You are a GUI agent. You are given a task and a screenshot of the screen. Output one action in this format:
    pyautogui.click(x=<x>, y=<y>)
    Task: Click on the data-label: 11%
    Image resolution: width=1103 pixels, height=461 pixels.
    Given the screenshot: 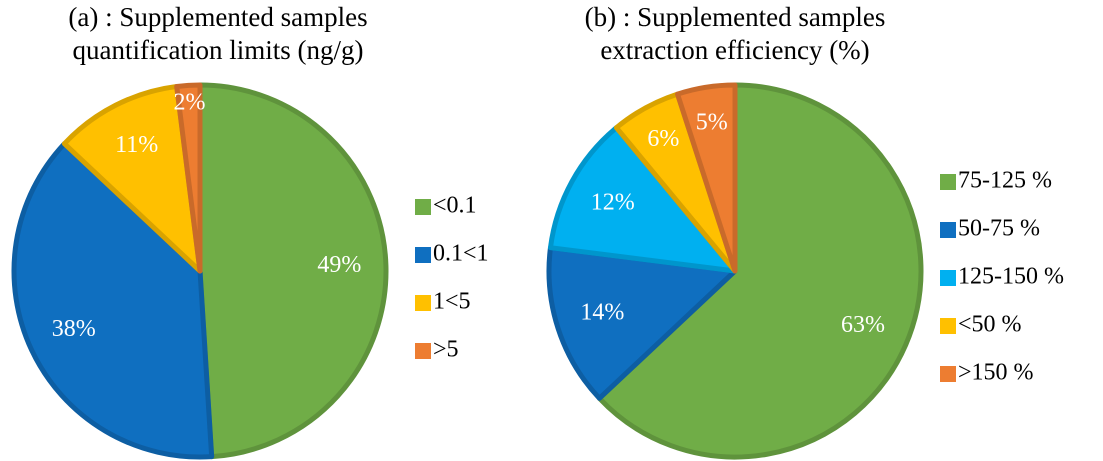 What is the action you would take?
    pyautogui.click(x=136, y=145)
    